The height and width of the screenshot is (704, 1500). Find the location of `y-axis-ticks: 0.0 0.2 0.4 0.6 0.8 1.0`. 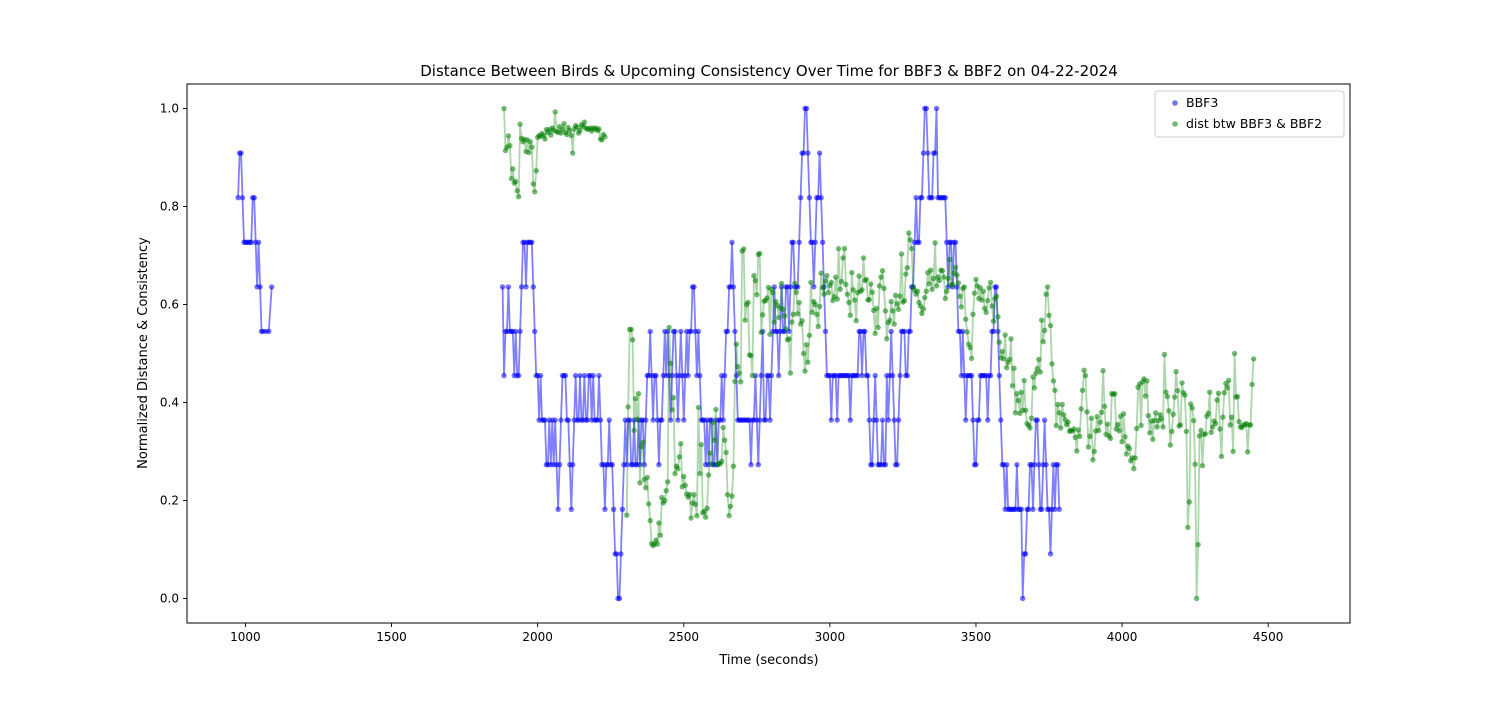

y-axis-ticks: 0.0 0.2 0.4 0.6 0.8 1.0 is located at coordinates (173, 354).